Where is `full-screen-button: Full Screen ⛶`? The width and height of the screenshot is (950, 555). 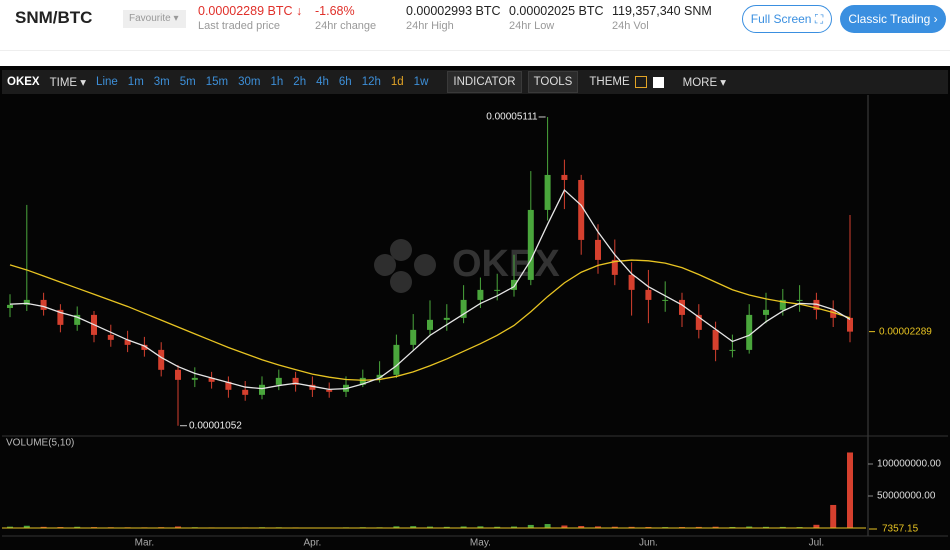
full-screen-button: Full Screen ⛶ is located at coordinates (787, 19).